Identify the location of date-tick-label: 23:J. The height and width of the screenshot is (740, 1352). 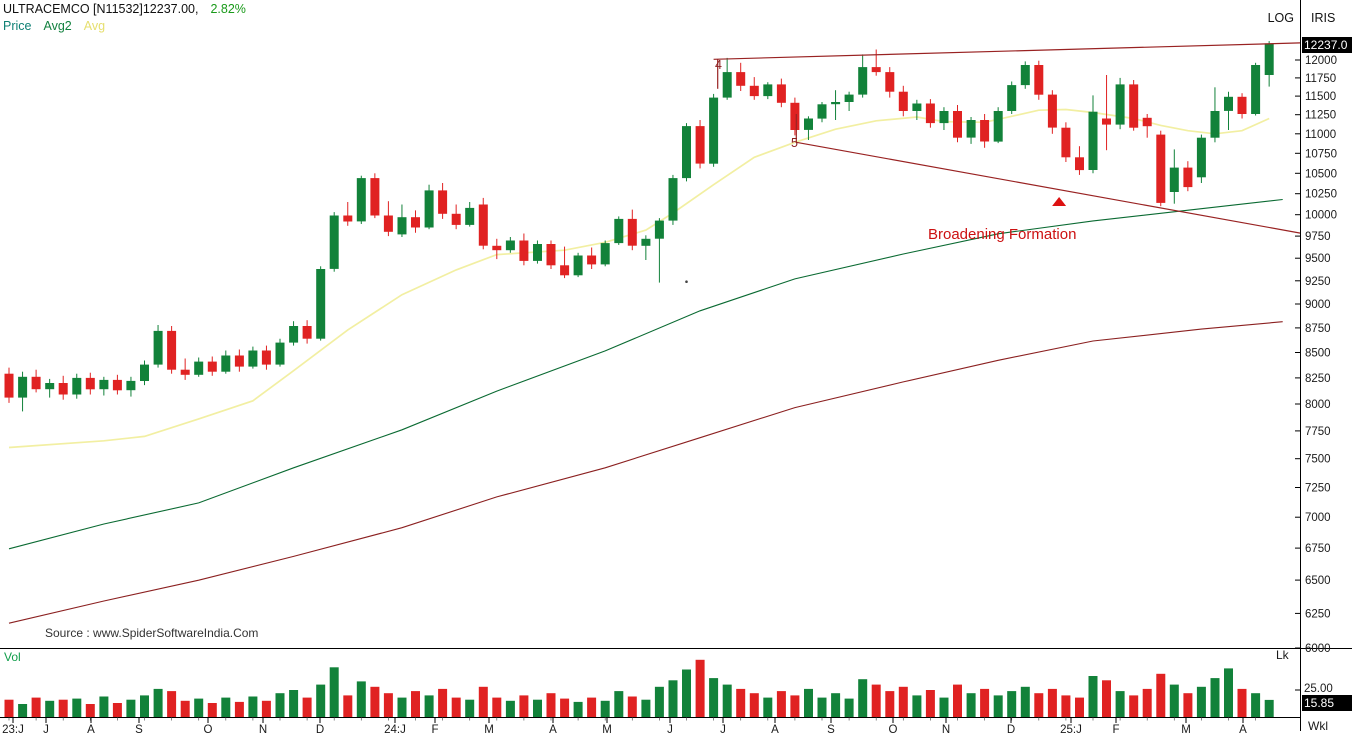
(13, 730).